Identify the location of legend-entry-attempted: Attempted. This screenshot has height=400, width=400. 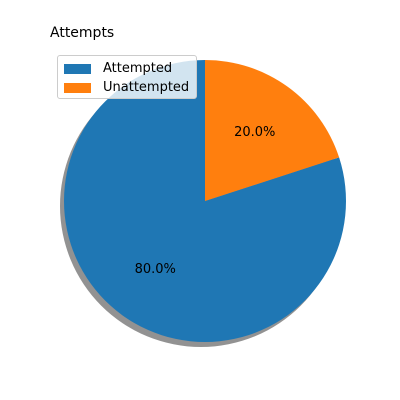
(127, 68).